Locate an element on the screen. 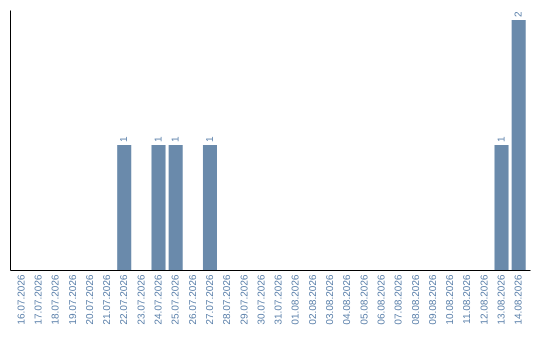  x-tick-label: 04.08.2026 is located at coordinates (348, 299).